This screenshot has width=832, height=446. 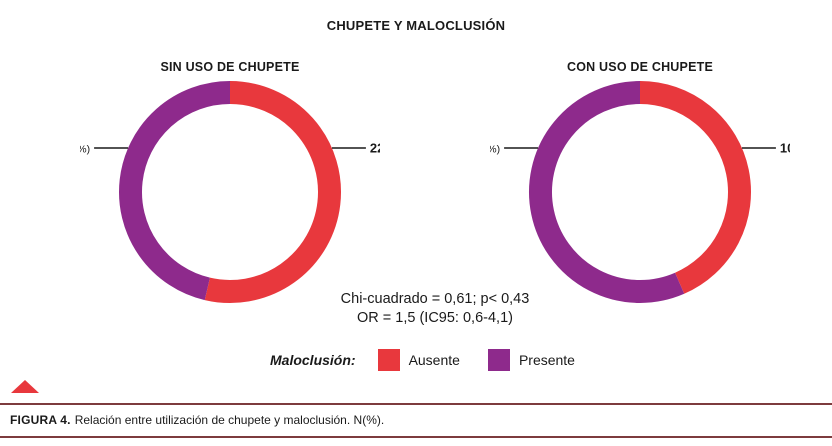 What do you see at coordinates (435, 318) in the screenshot?
I see `odds-ratio-stat: OR = 1,5 (IC95: 0,6-4,1)` at bounding box center [435, 318].